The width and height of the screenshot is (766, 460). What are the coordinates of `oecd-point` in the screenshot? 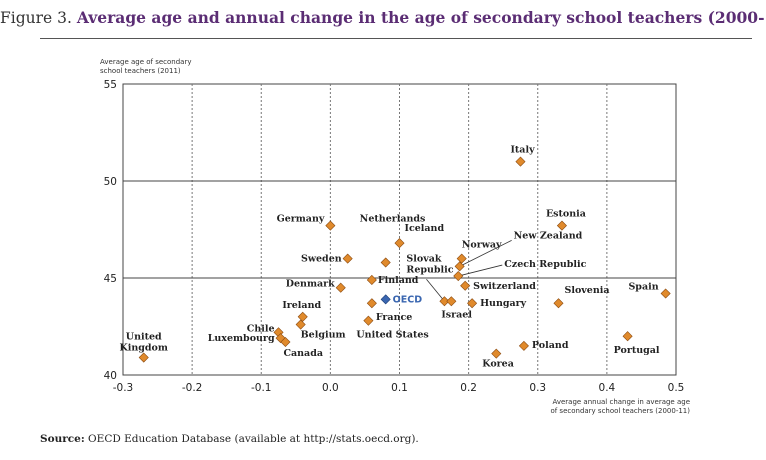 It's located at (385, 299).